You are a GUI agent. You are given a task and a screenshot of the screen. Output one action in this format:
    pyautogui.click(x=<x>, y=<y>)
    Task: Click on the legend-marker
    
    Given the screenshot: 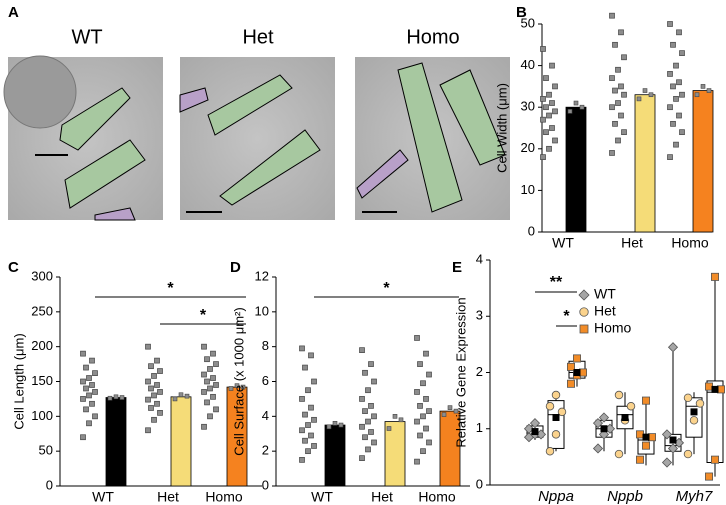 What is the action you would take?
    pyautogui.click(x=584, y=312)
    